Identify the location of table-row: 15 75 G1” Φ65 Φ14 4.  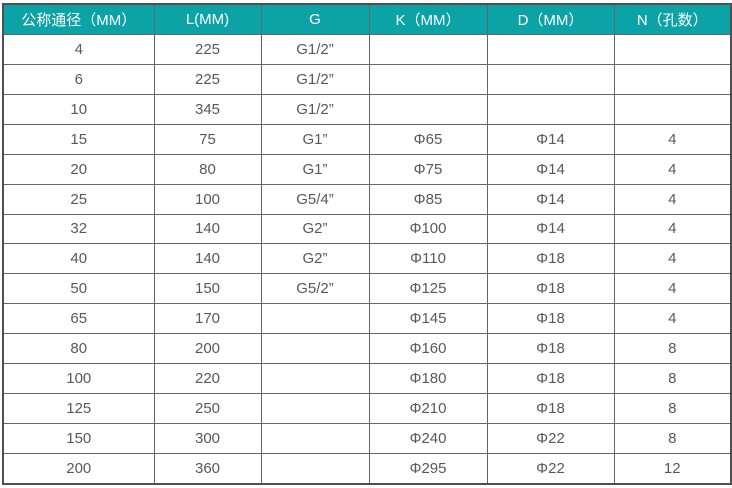
(367, 139).